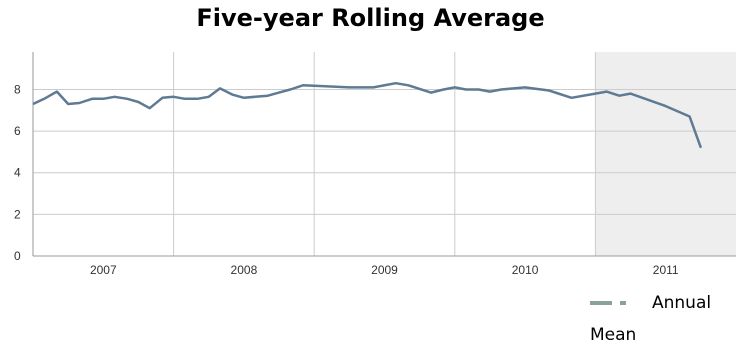 The image size is (741, 347). I want to click on x-tick-label: 2007, so click(103, 270).